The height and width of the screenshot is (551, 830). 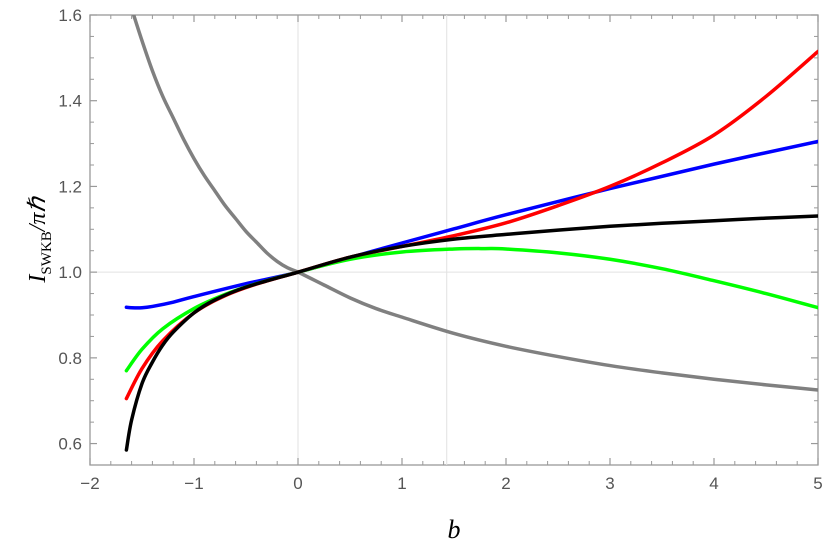 I want to click on x-tick-label-7: 5, so click(x=817, y=483).